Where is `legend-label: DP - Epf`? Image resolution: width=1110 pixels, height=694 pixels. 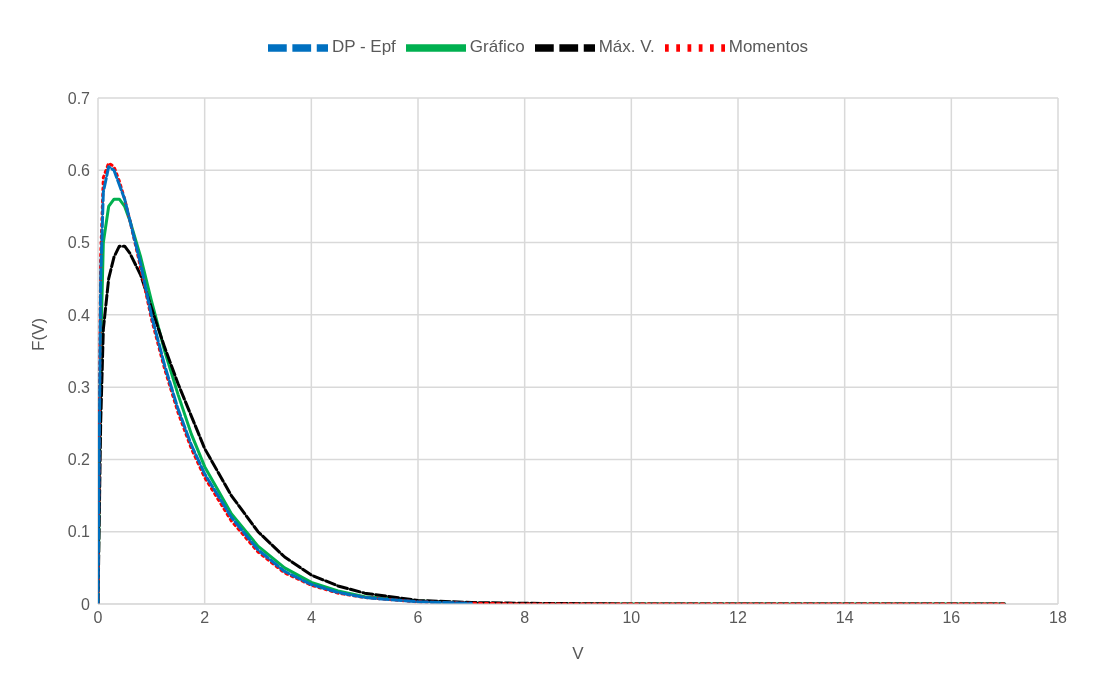
legend-label: DP - Epf is located at coordinates (363, 47).